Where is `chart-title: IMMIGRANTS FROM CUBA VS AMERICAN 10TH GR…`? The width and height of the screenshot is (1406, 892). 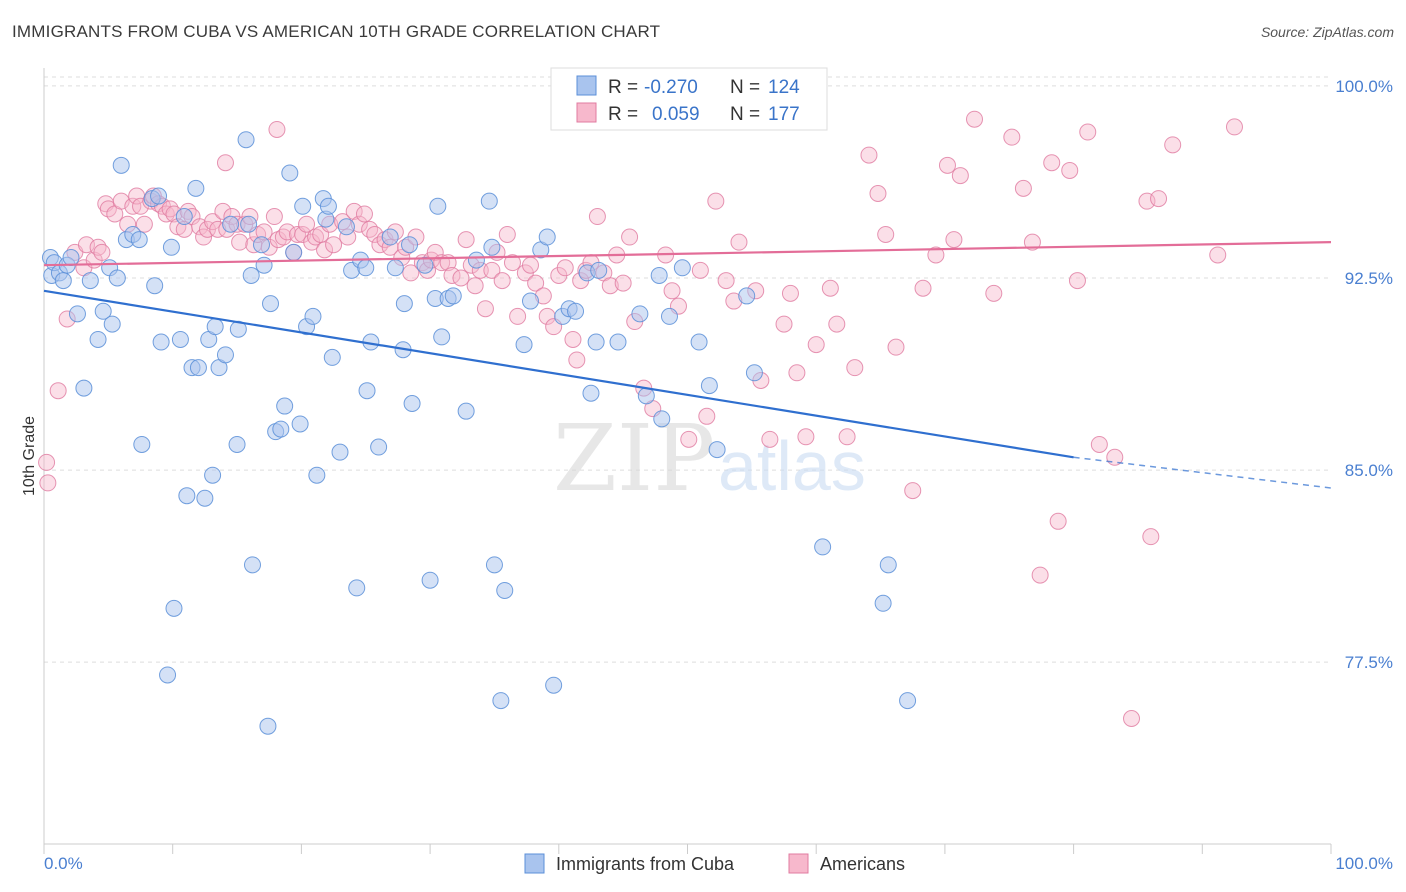 chart-title: IMMIGRANTS FROM CUBA VS AMERICAN 10TH GR… is located at coordinates (336, 31).